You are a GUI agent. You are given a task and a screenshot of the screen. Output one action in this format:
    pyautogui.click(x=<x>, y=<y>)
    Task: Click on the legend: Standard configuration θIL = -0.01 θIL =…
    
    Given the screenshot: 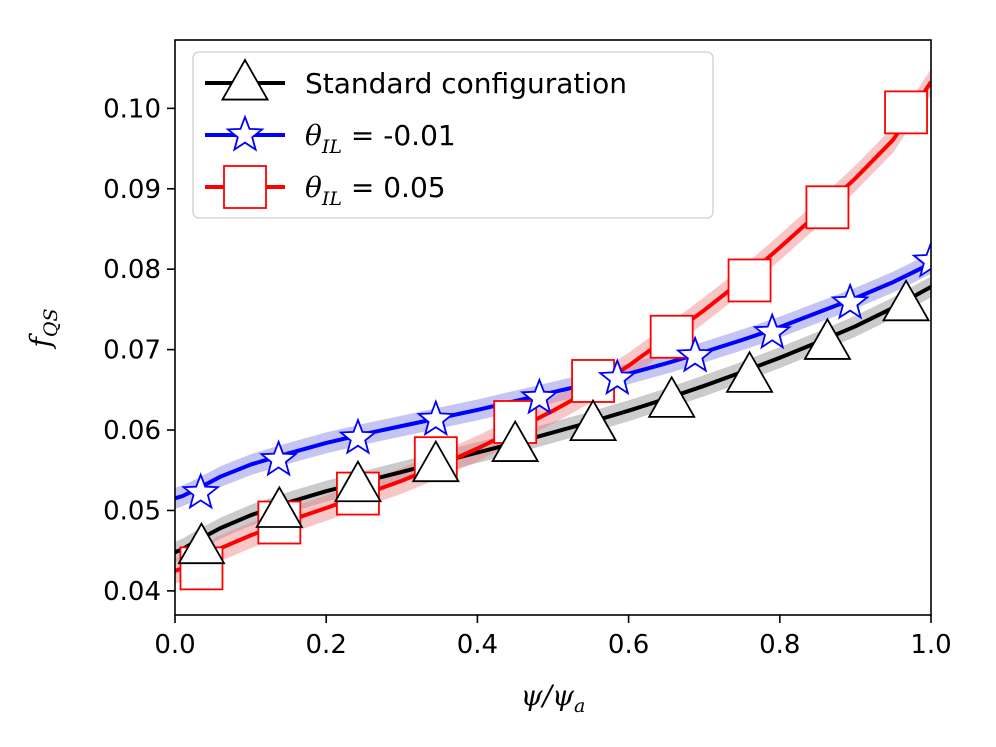 What is the action you would take?
    pyautogui.click(x=453, y=135)
    